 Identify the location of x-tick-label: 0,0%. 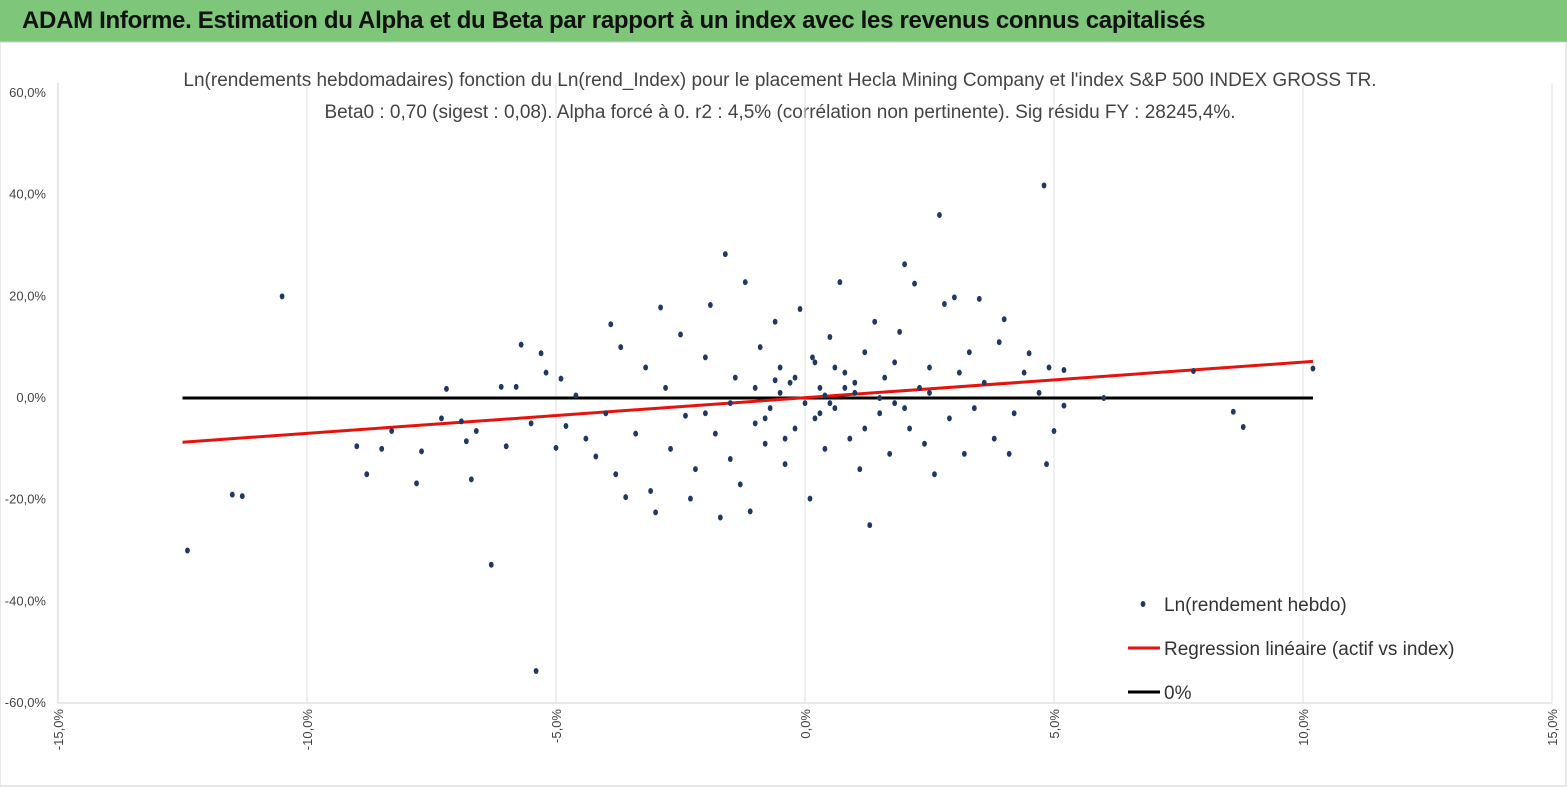
(805, 724).